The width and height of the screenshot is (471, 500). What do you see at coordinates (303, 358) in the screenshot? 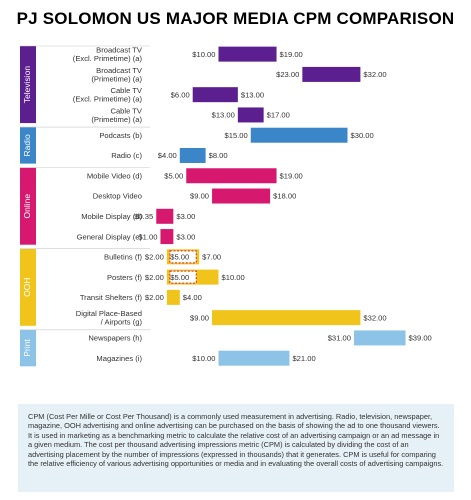
I see `max-value-label: $21.00` at bounding box center [303, 358].